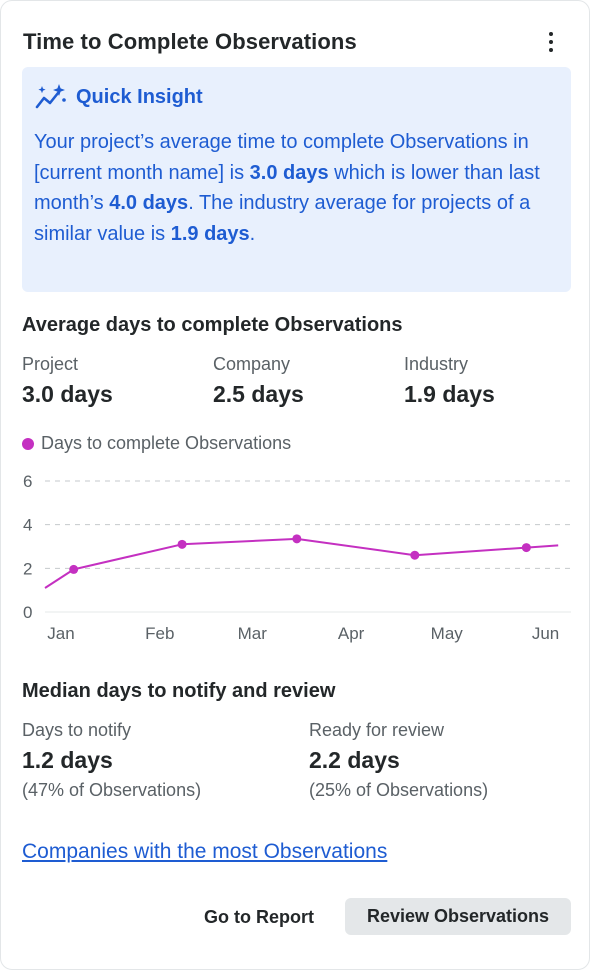  Describe the element at coordinates (159, 633) in the screenshot. I see `x-tick-label: Feb` at that location.